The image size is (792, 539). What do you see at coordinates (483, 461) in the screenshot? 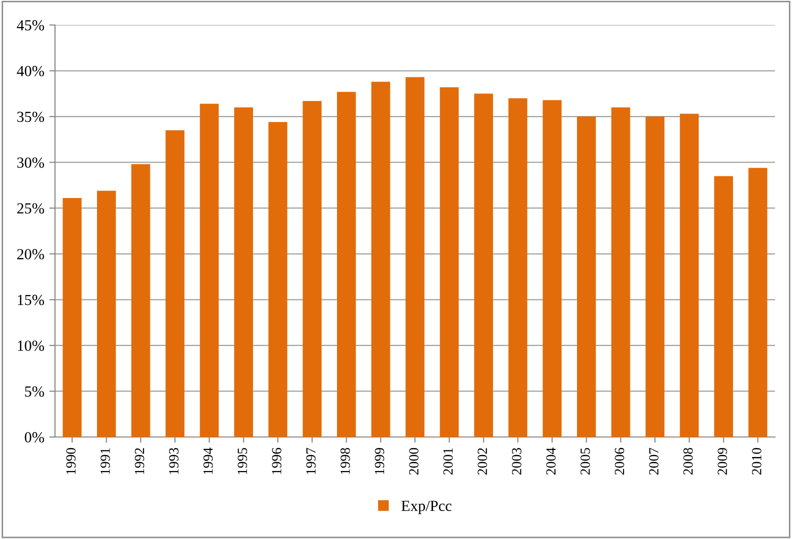
I see `x-tick-label: 2002` at bounding box center [483, 461].